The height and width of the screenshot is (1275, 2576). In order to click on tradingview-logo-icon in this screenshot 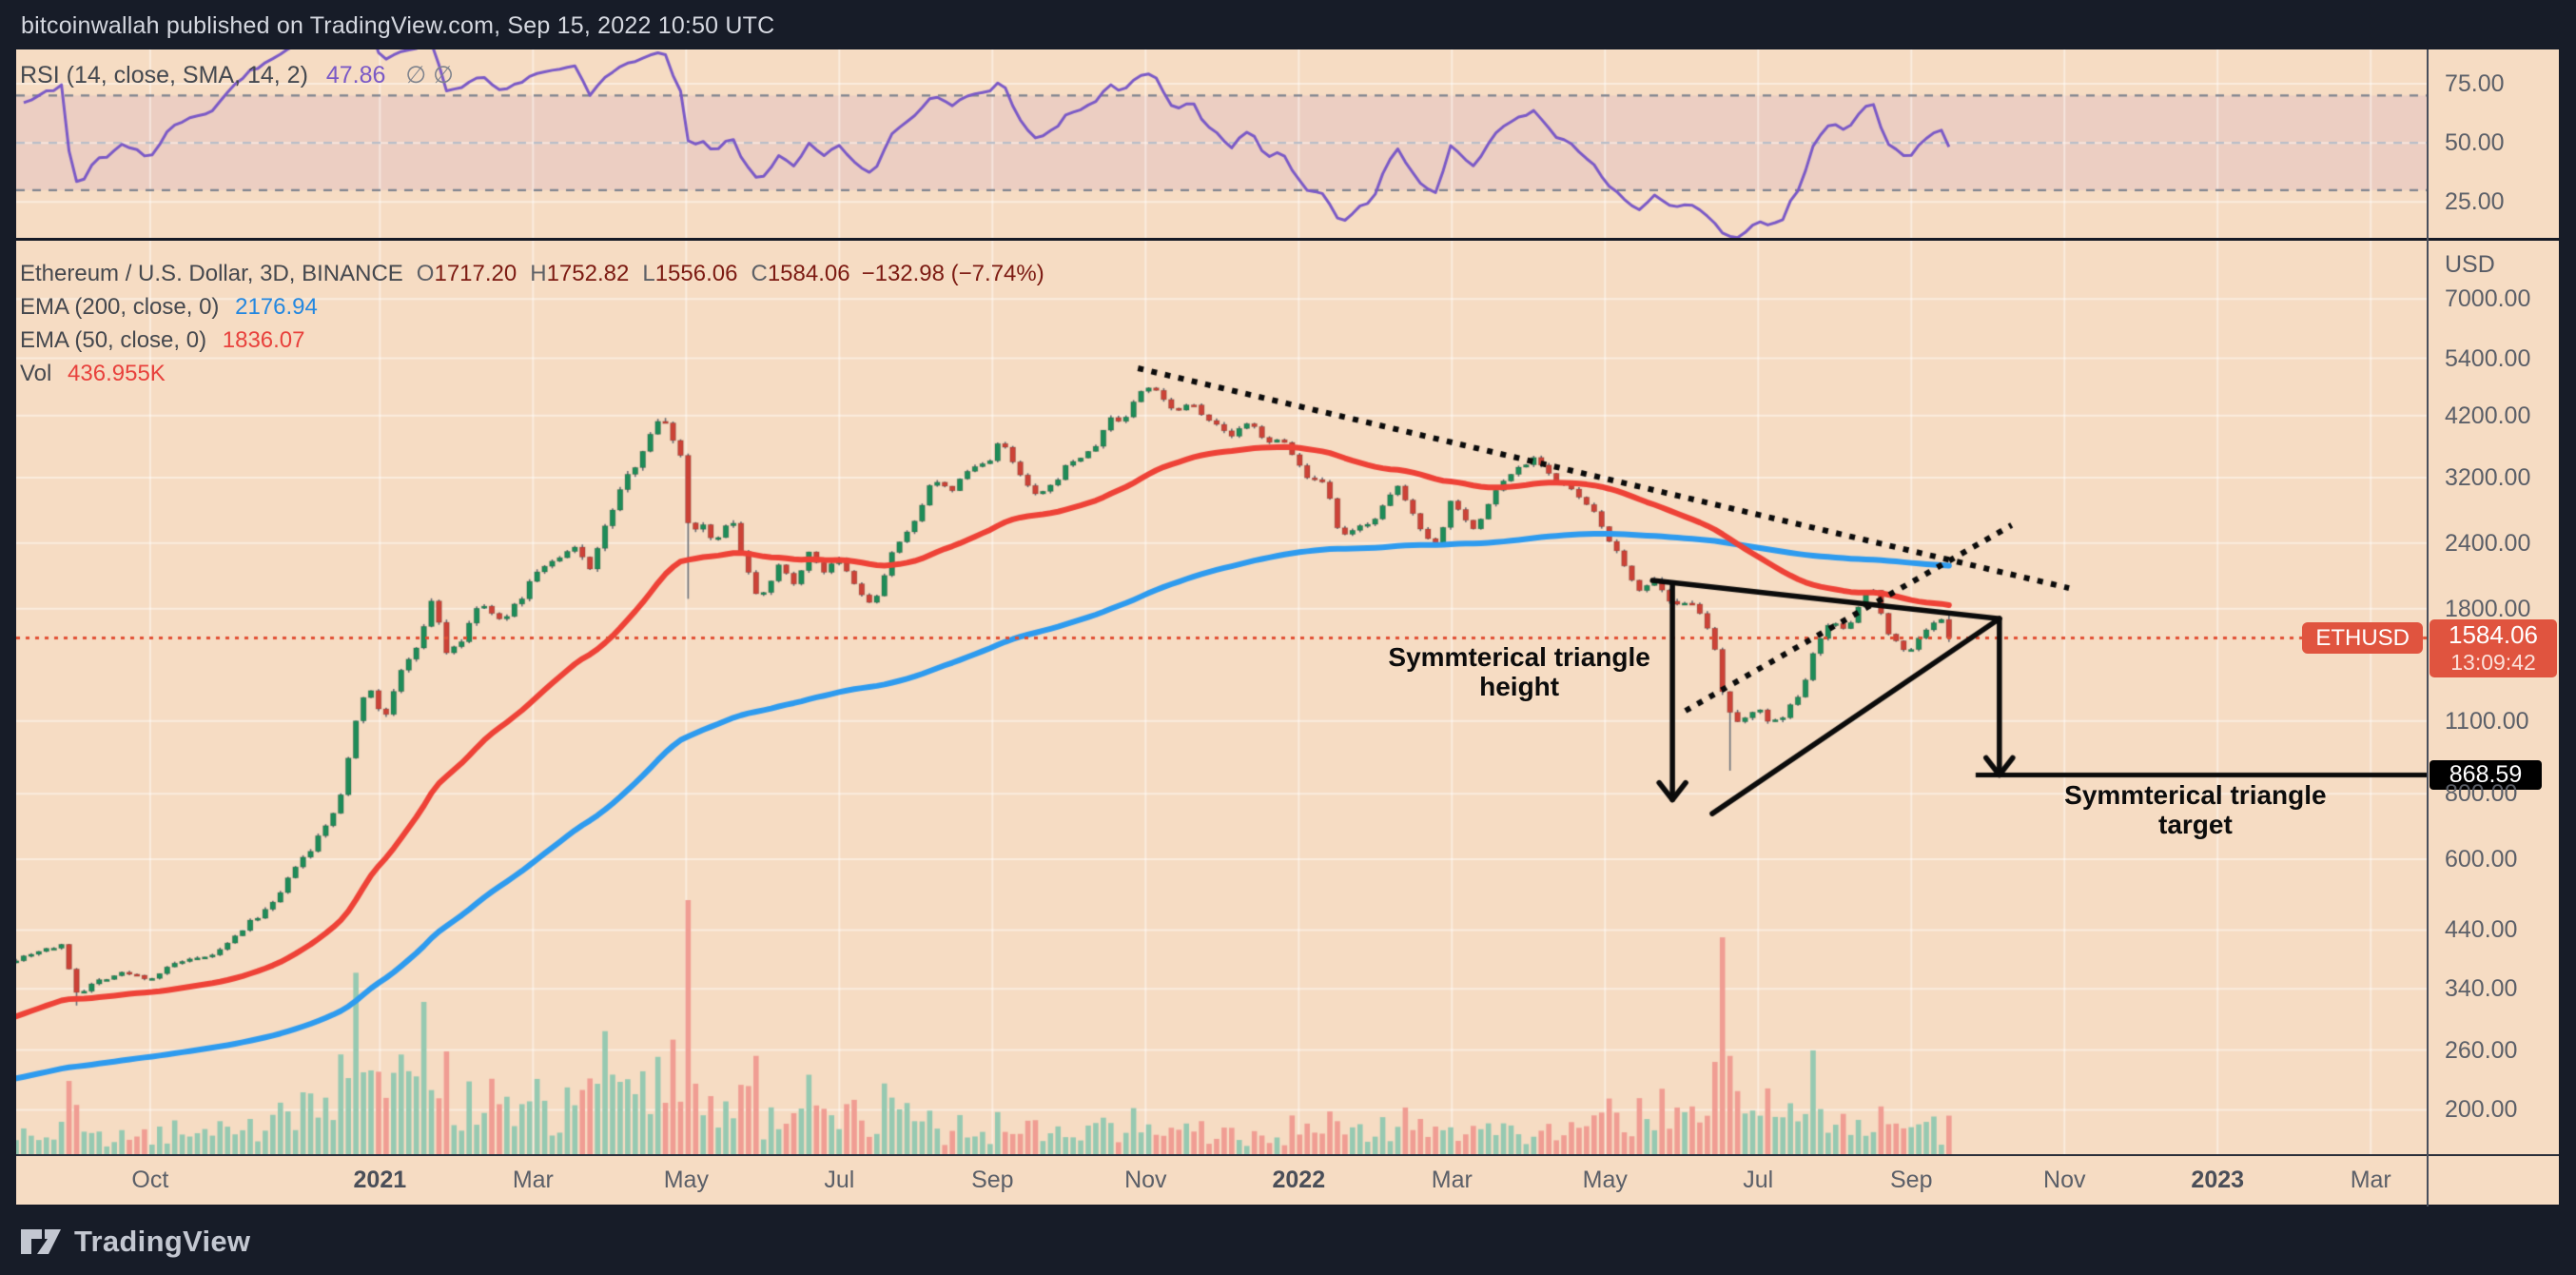, I will do `click(41, 1241)`.